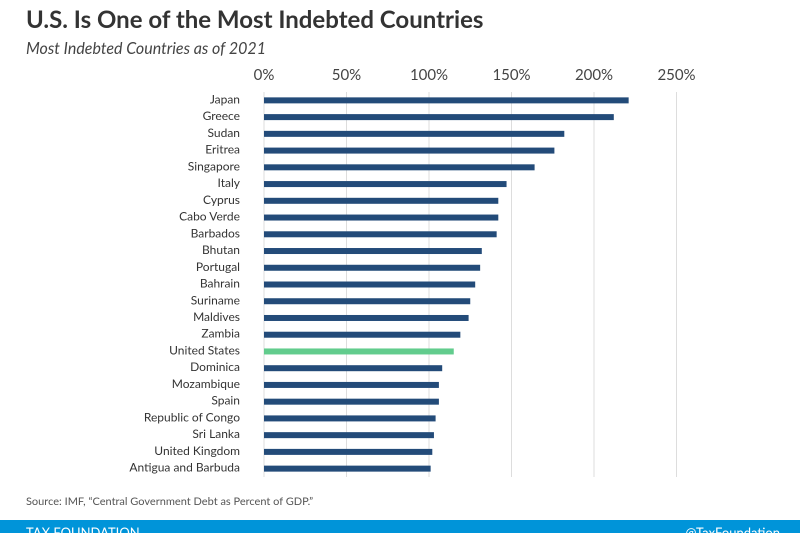 The width and height of the screenshot is (800, 533). Describe the element at coordinates (220, 333) in the screenshot. I see `y-tick-label: Zambia` at that location.